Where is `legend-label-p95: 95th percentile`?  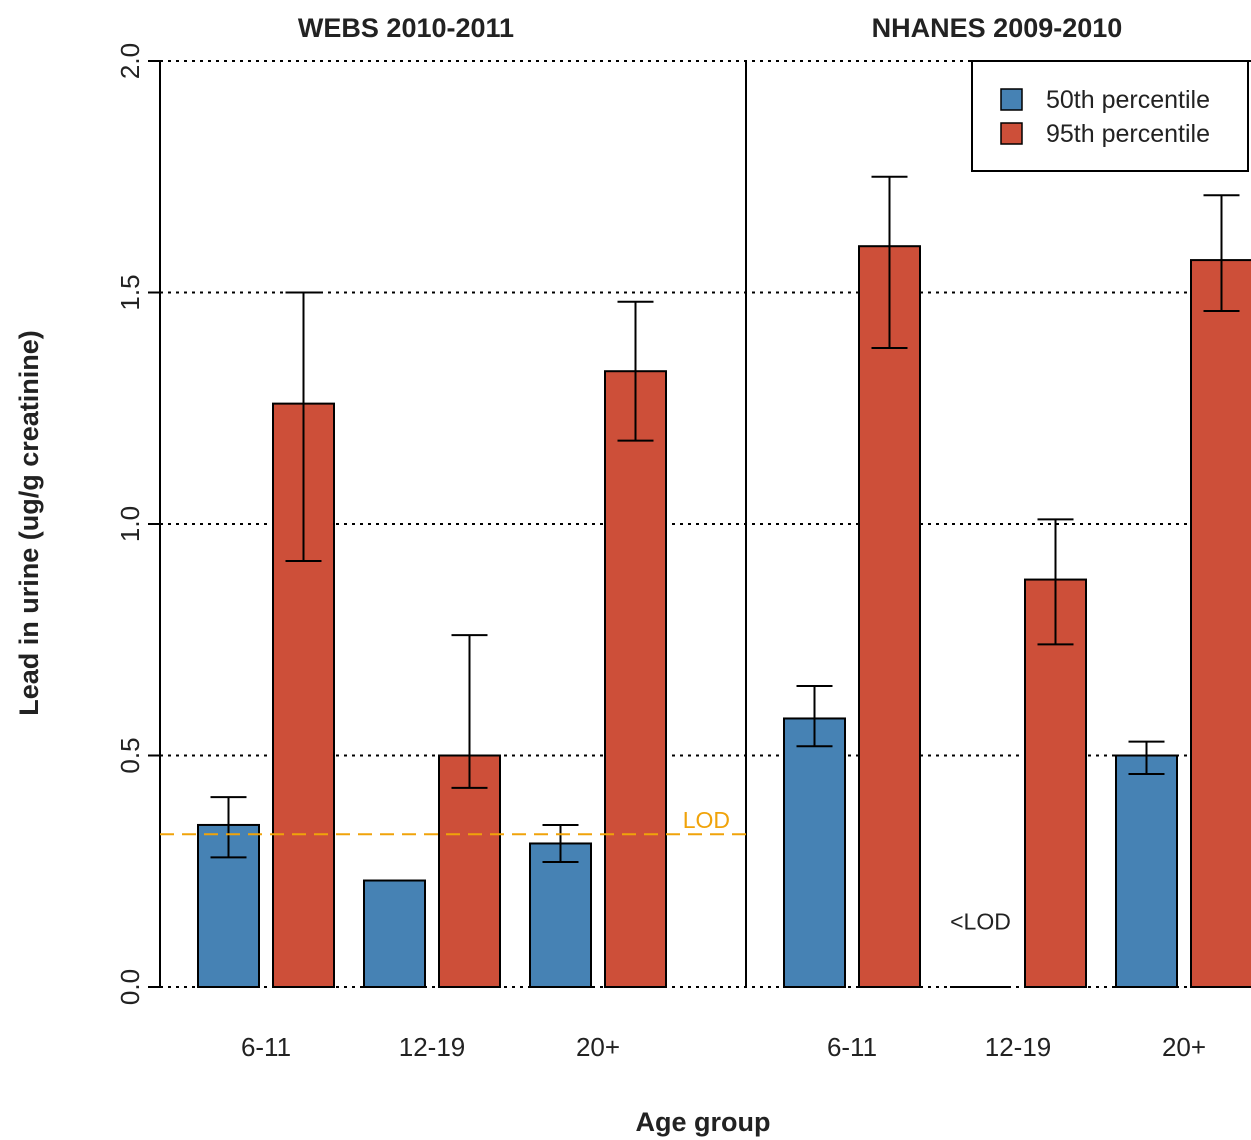 legend-label-p95: 95th percentile is located at coordinates (1128, 134).